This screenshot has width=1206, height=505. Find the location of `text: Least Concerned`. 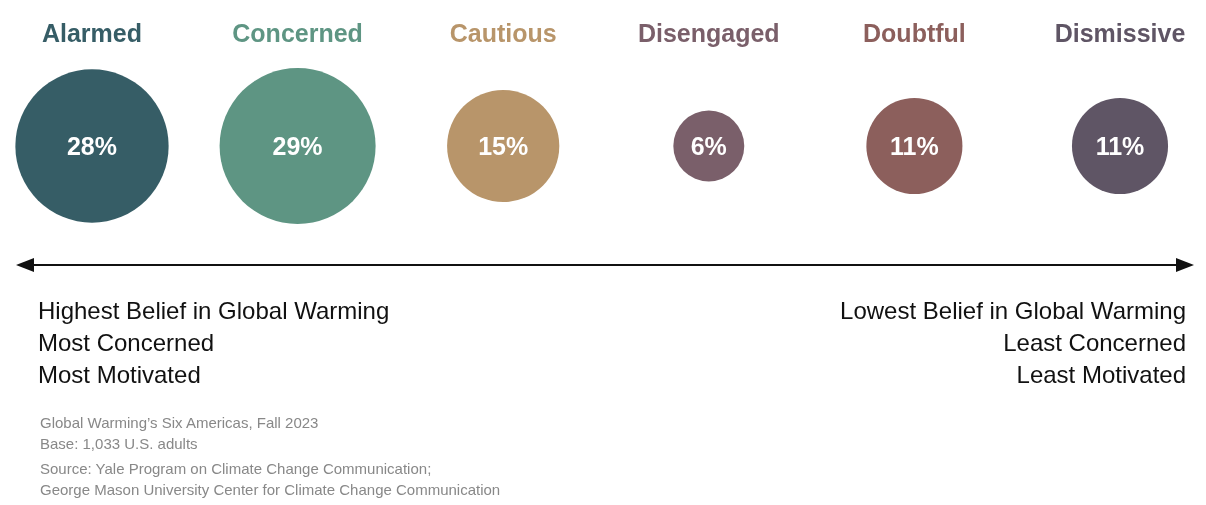

text: Least Concerned is located at coordinates (1094, 342).